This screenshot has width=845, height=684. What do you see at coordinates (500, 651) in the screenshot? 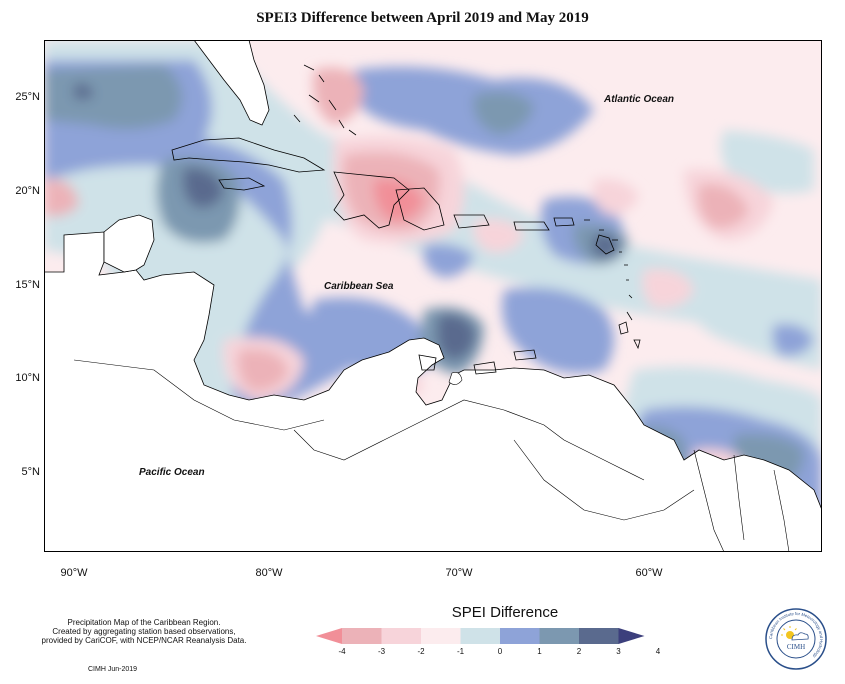
I see `legend-tick-label: 0` at bounding box center [500, 651].